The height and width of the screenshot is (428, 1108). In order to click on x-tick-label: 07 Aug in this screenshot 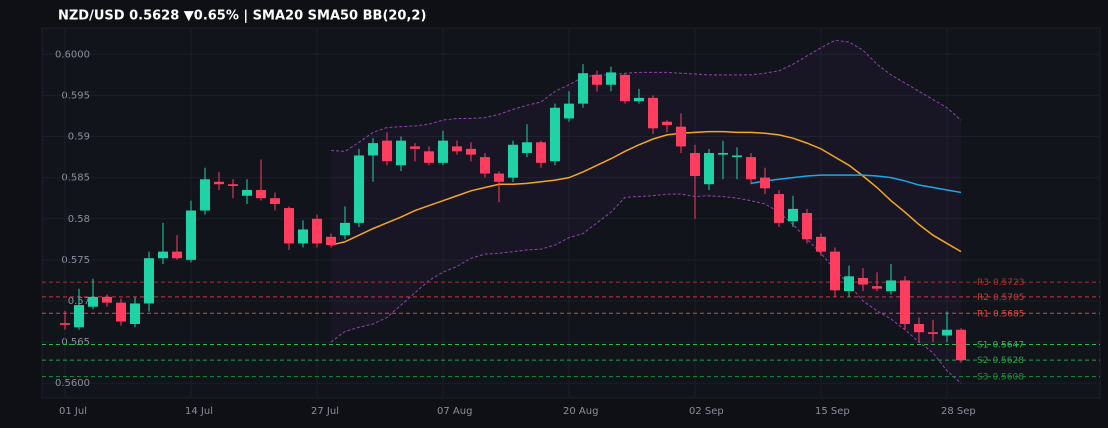, I will do `click(454, 411)`.